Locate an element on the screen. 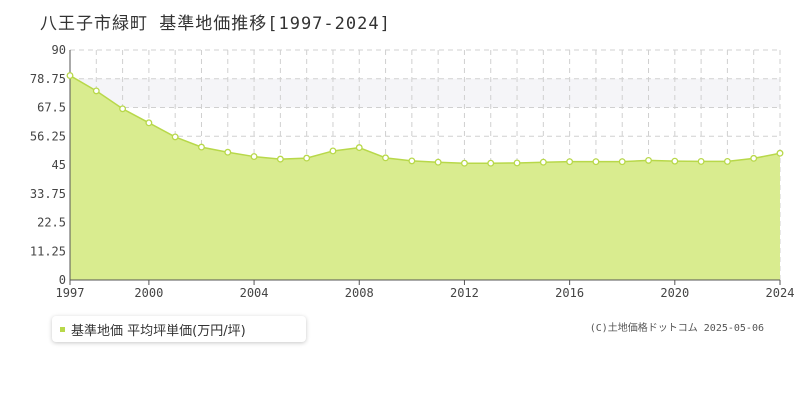  y-tick-labels: 0 11.25 22.5 33.75 45 56.25 67.5 78.75 90 is located at coordinates (48, 165).